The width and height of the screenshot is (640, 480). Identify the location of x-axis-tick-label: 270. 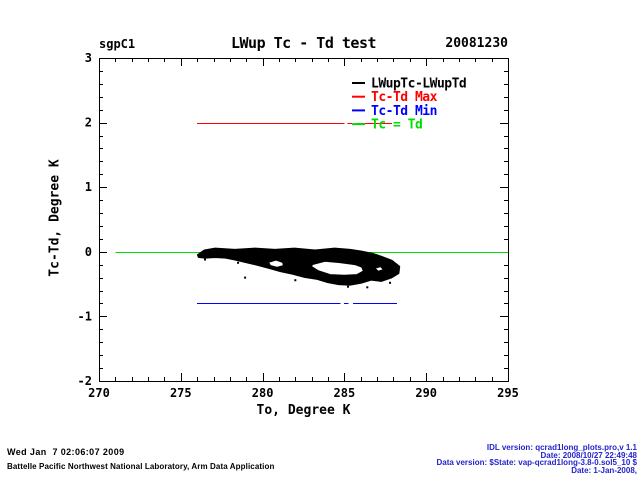
(99, 393).